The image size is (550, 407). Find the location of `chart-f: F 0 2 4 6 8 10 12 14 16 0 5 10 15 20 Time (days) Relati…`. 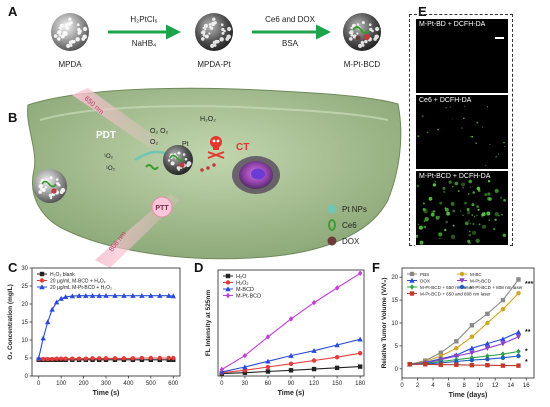

chart-f: F 0 2 4 6 8 10 12 14 16 0 5 10 15 20 Time (days) Relati… is located at coordinates (453, 329).